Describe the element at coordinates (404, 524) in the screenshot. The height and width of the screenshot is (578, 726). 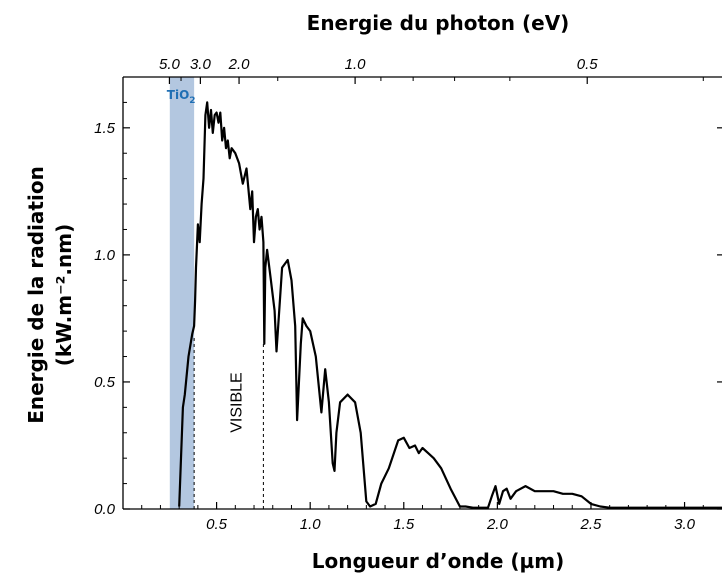
I see `x-tick-label: 1.5` at that location.